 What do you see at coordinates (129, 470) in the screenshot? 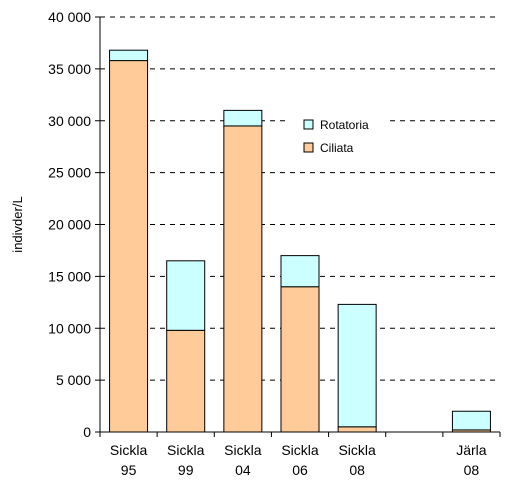
I see `x-tick-label-0-line2: 95` at bounding box center [129, 470].